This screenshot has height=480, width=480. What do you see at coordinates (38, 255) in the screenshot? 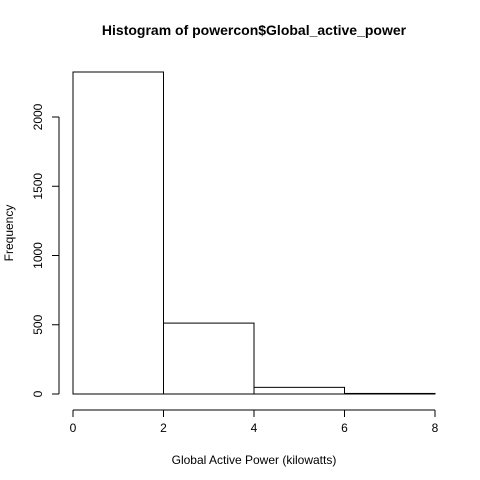
I see `y-tick-label-2: 1000` at bounding box center [38, 255].